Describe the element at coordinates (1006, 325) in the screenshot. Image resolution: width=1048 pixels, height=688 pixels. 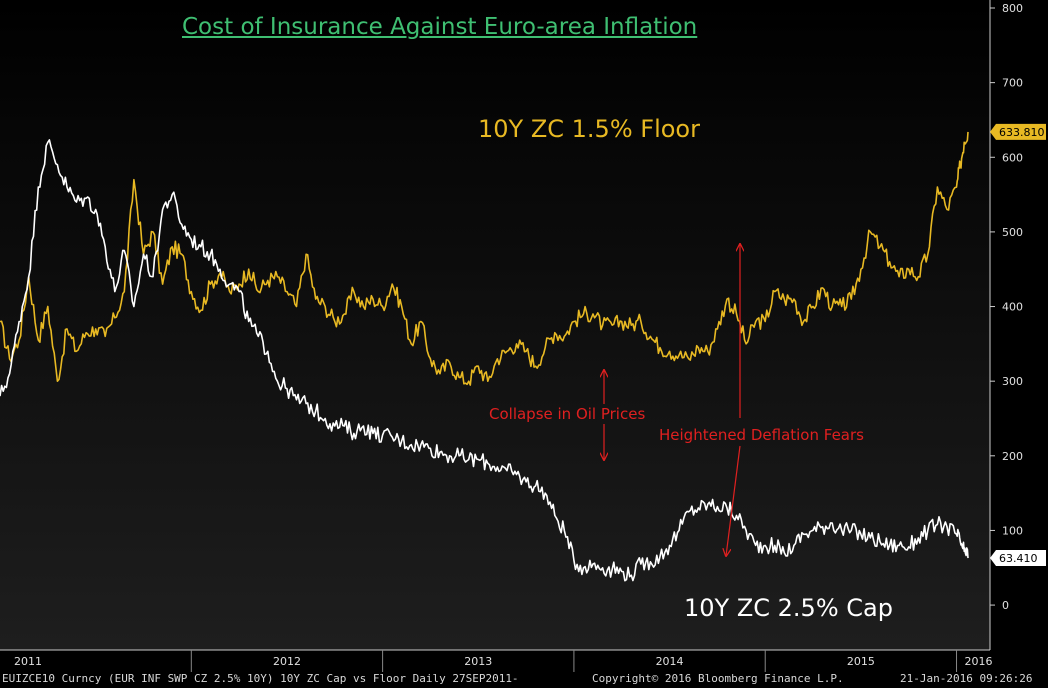
I see `y-axis: 0 100 200 300 400 500 600 700 800` at that location.